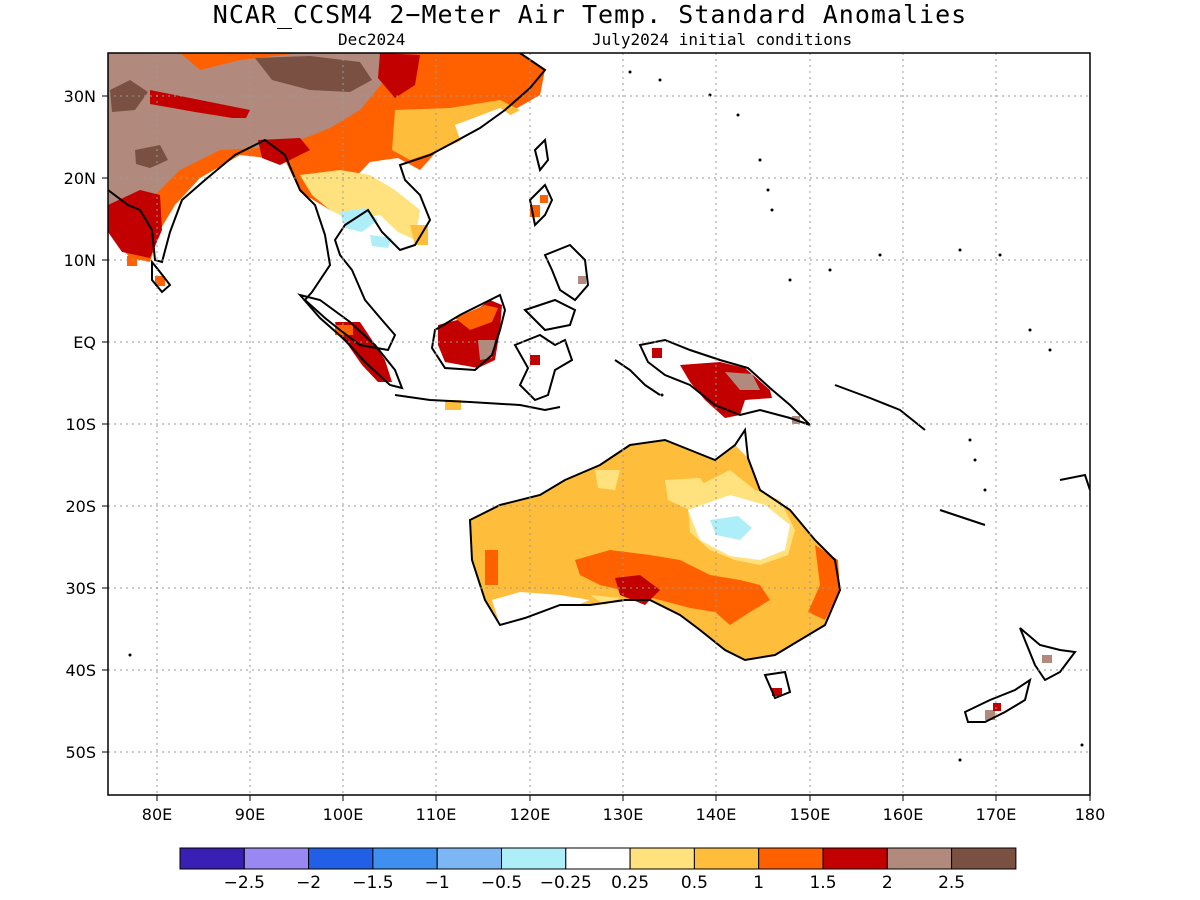  What do you see at coordinates (903, 814) in the screenshot?
I see `lon-label: 160E` at bounding box center [903, 814].